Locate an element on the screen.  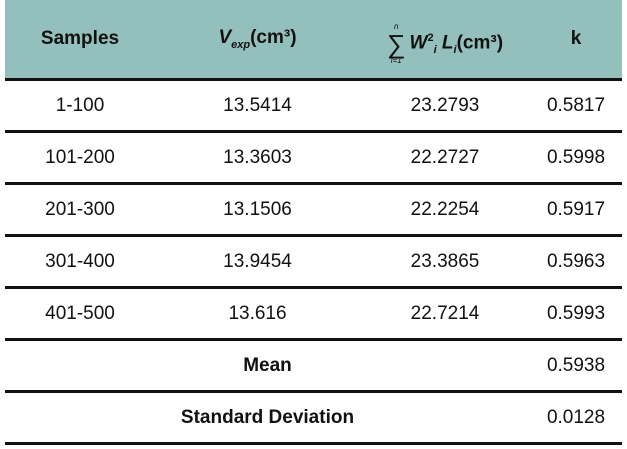
header-text: Samples is located at coordinates (80, 38).